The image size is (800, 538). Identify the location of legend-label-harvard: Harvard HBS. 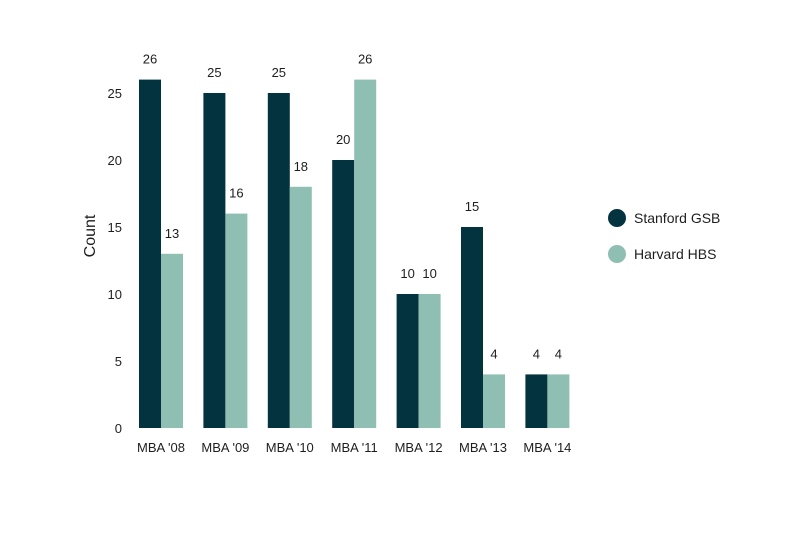
(675, 254).